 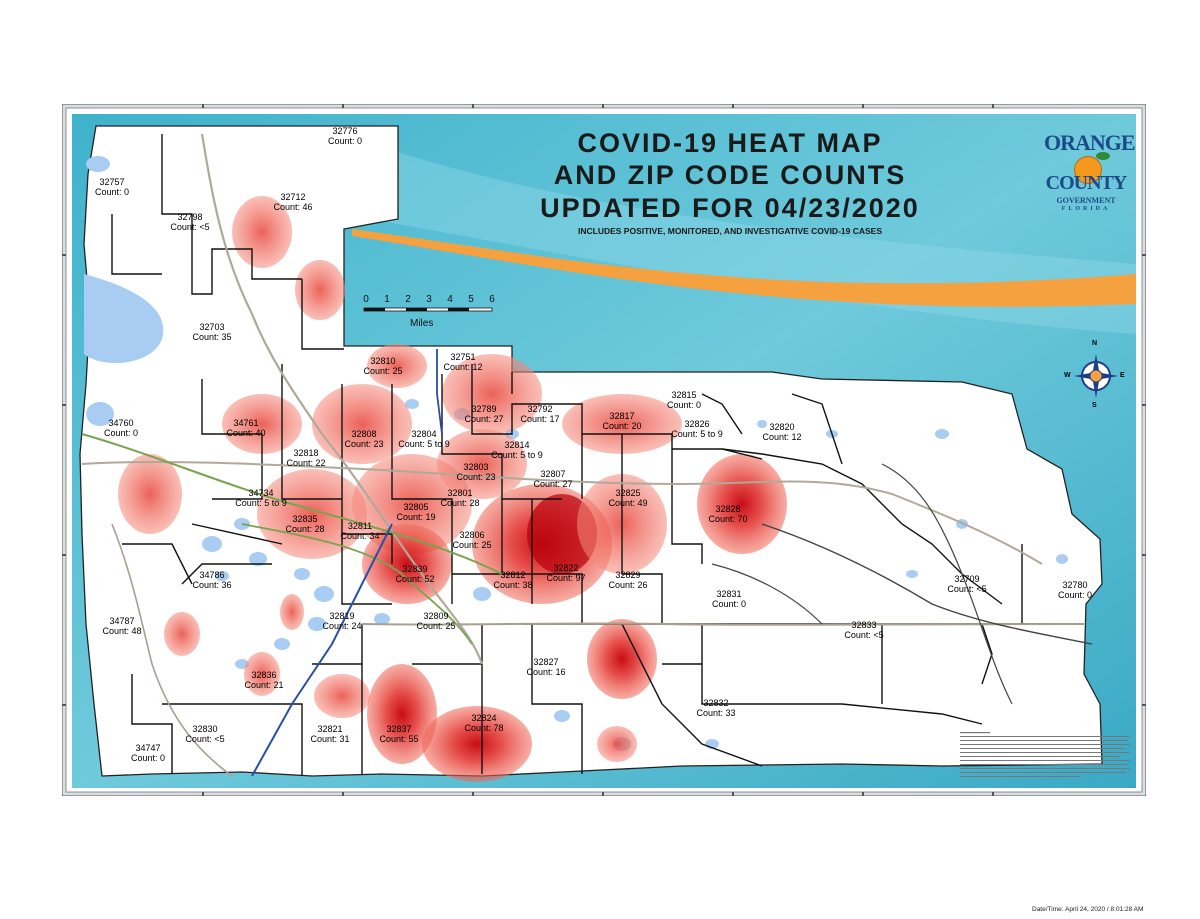 What do you see at coordinates (483, 723) in the screenshot?
I see `zip-label-32824: 32824 Count: 78` at bounding box center [483, 723].